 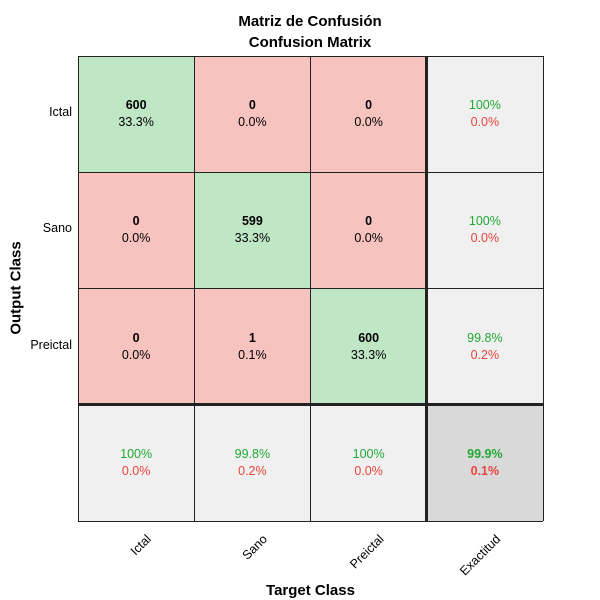 What do you see at coordinates (252, 337) in the screenshot?
I see `cell-count: 1` at bounding box center [252, 337].